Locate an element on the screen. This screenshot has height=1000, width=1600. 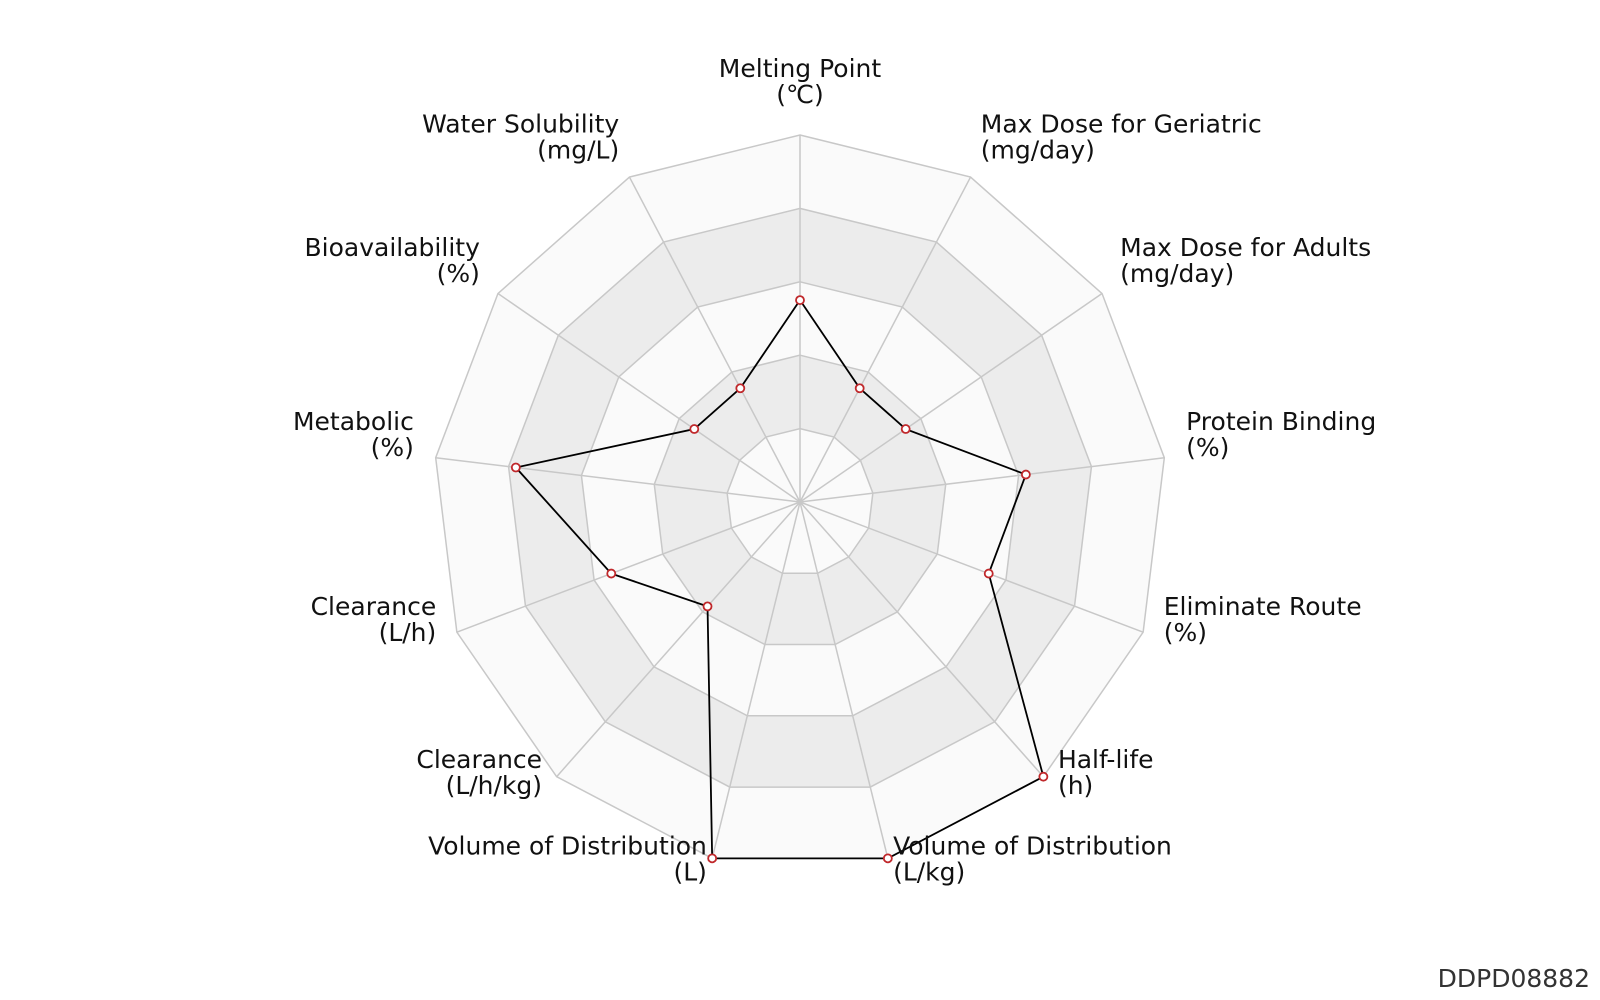
axis-label-name: Water Solubility is located at coordinates (520, 124).